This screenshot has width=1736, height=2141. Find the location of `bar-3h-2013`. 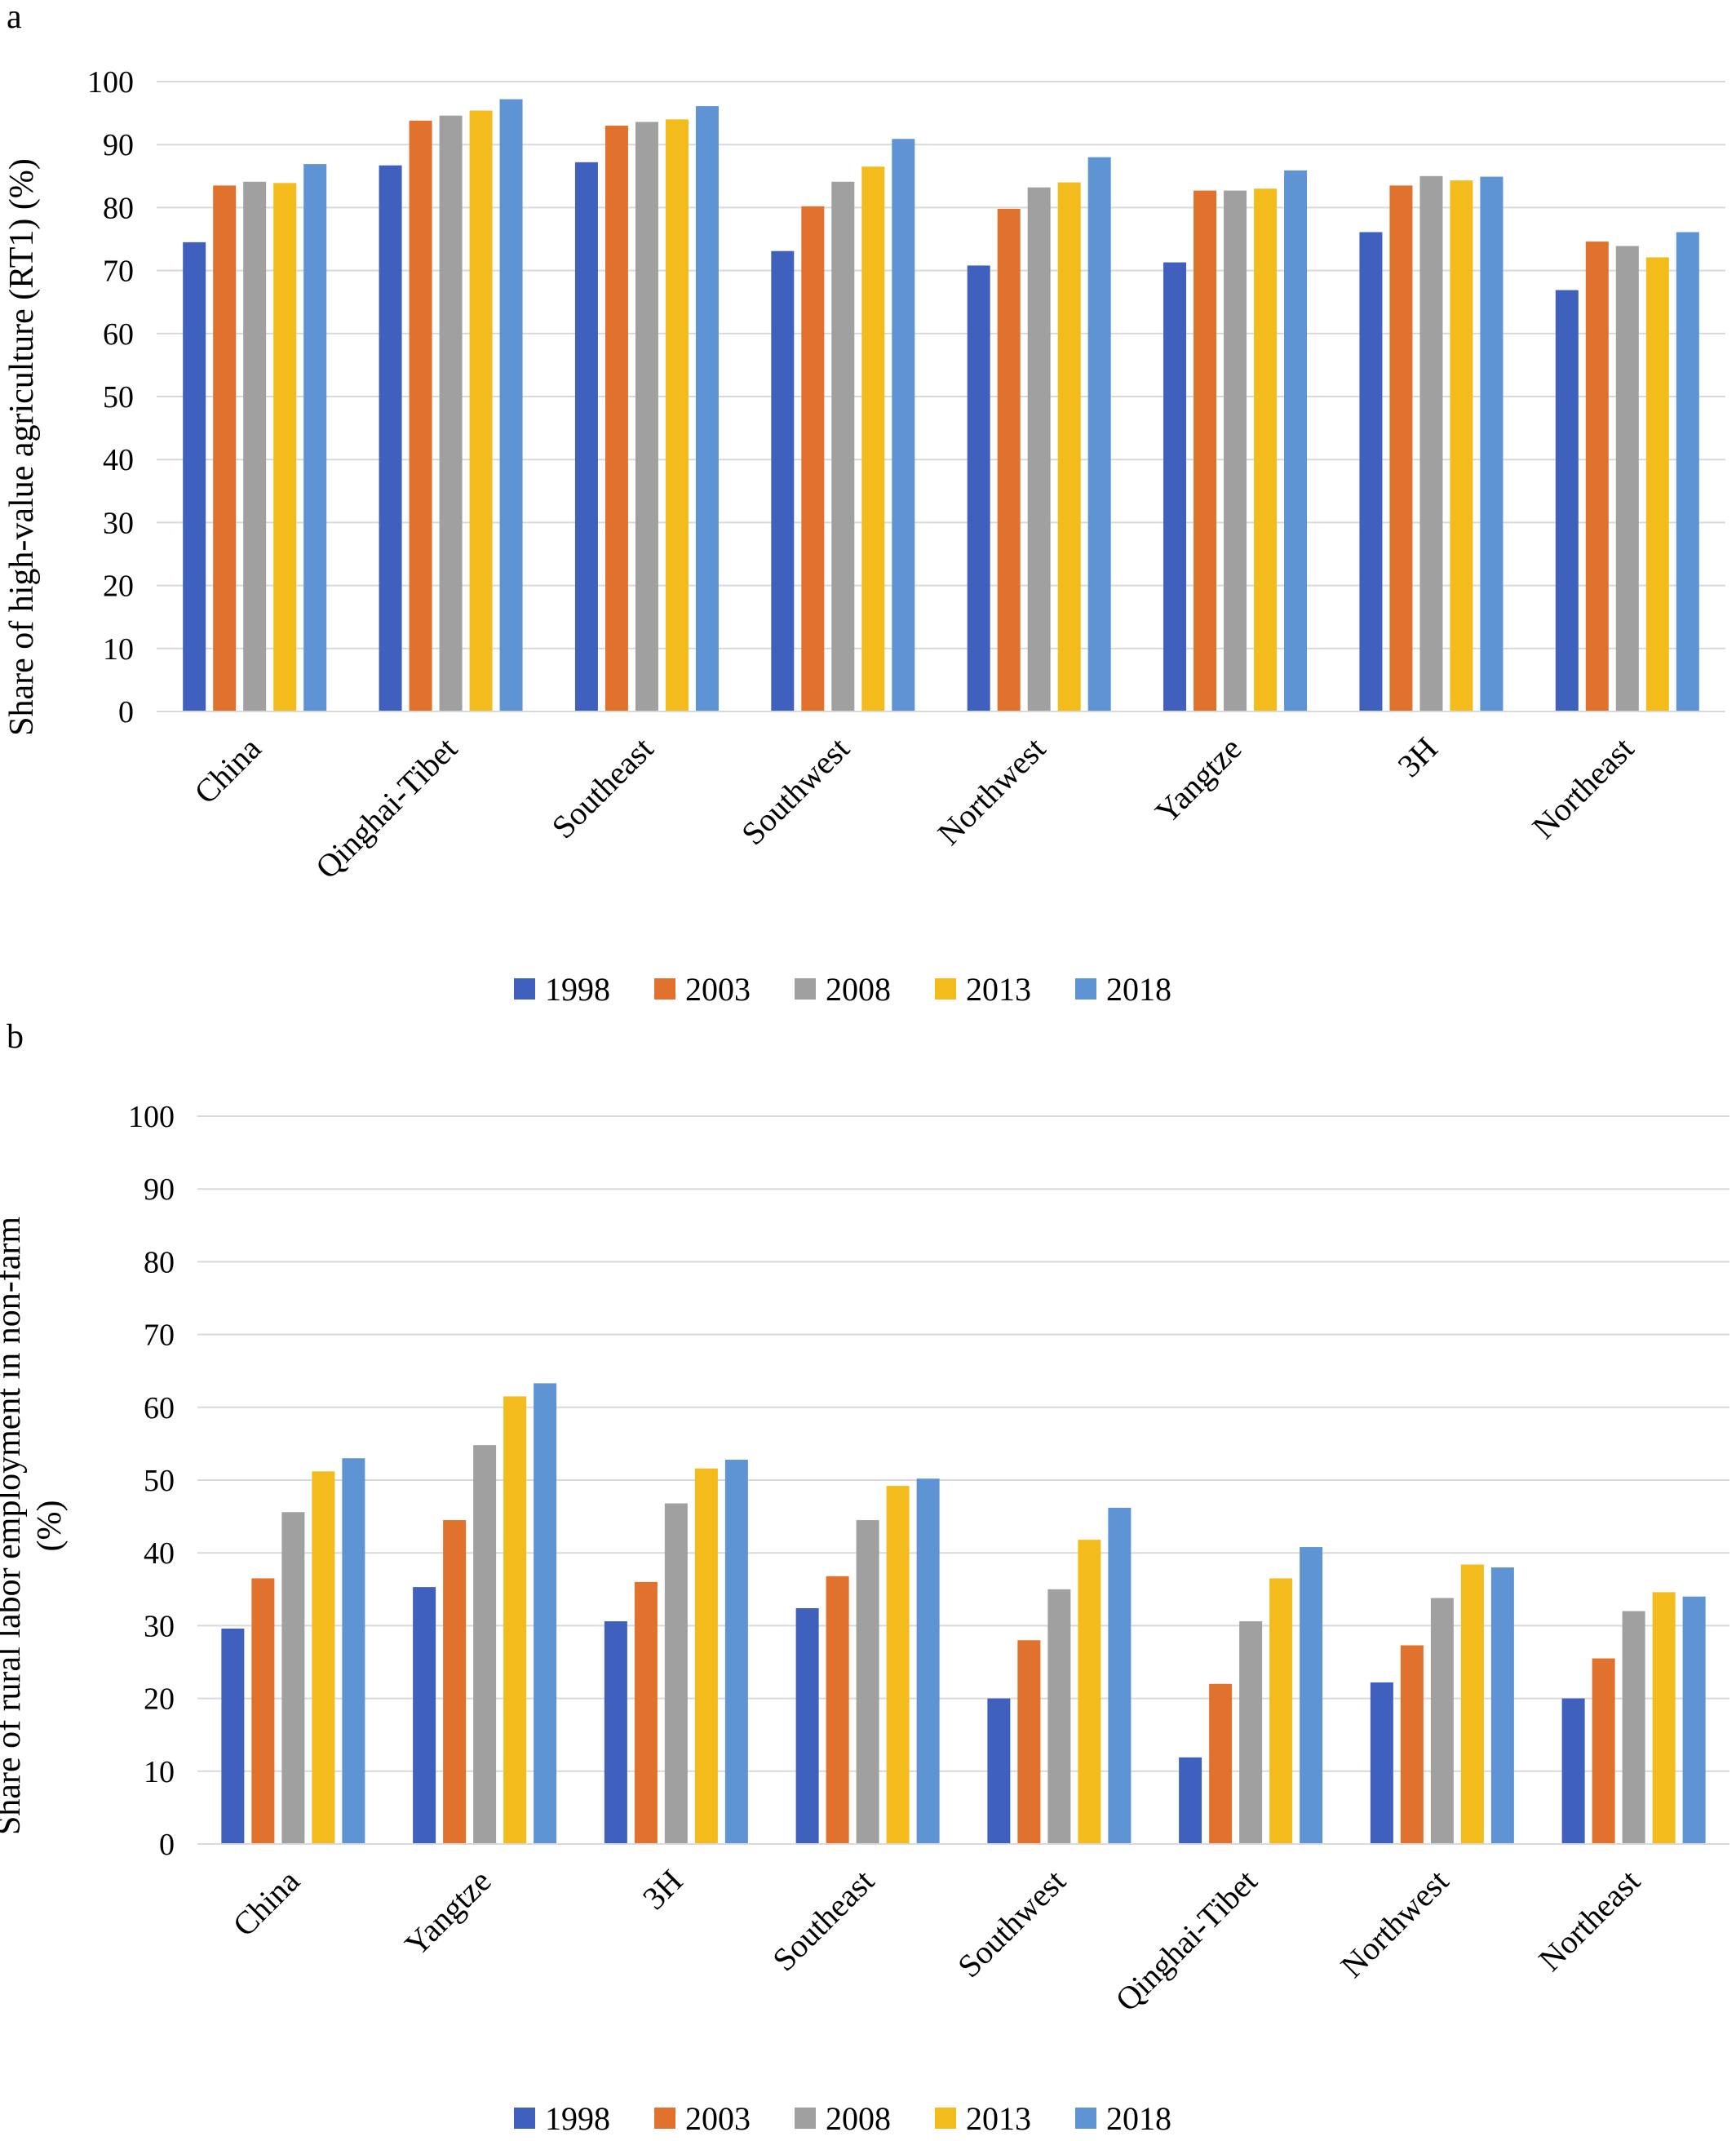

bar-3h-2013 is located at coordinates (706, 1656).